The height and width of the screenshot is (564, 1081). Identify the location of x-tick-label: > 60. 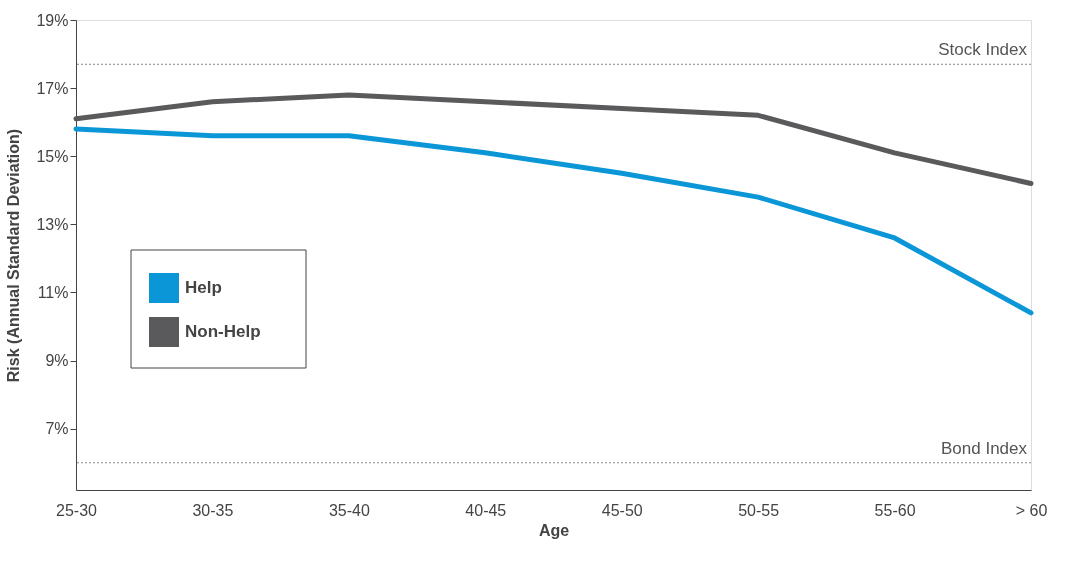
(1031, 510).